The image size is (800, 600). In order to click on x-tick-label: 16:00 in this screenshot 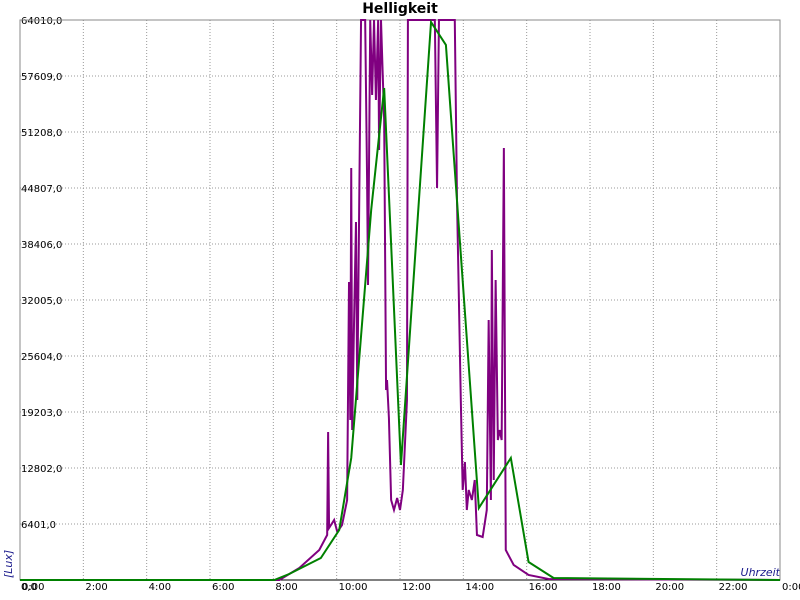, I will do `click(543, 587)`.